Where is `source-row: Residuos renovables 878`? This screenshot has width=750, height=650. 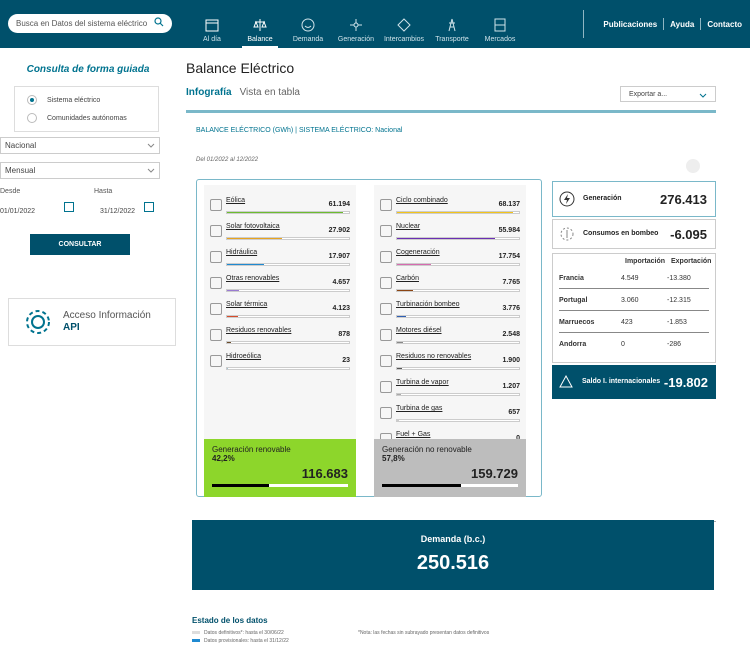
source-row: Residuos renovables 878 is located at coordinates (280, 338).